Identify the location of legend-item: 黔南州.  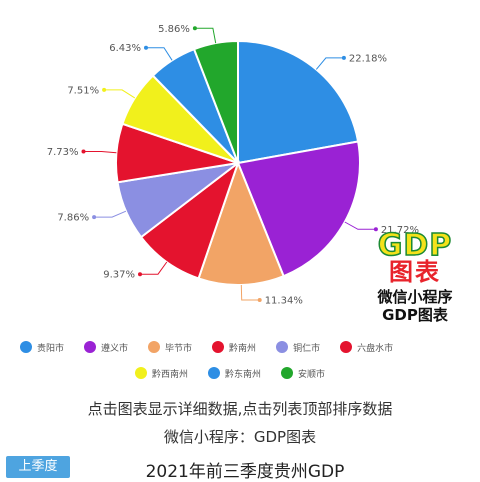
(234, 347).